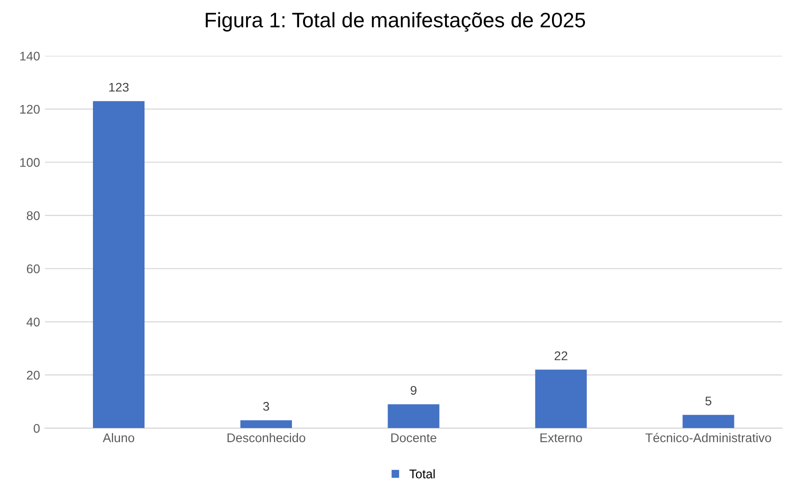 The image size is (790, 486). Describe the element at coordinates (413, 390) in the screenshot. I see `data-label: 9` at that location.